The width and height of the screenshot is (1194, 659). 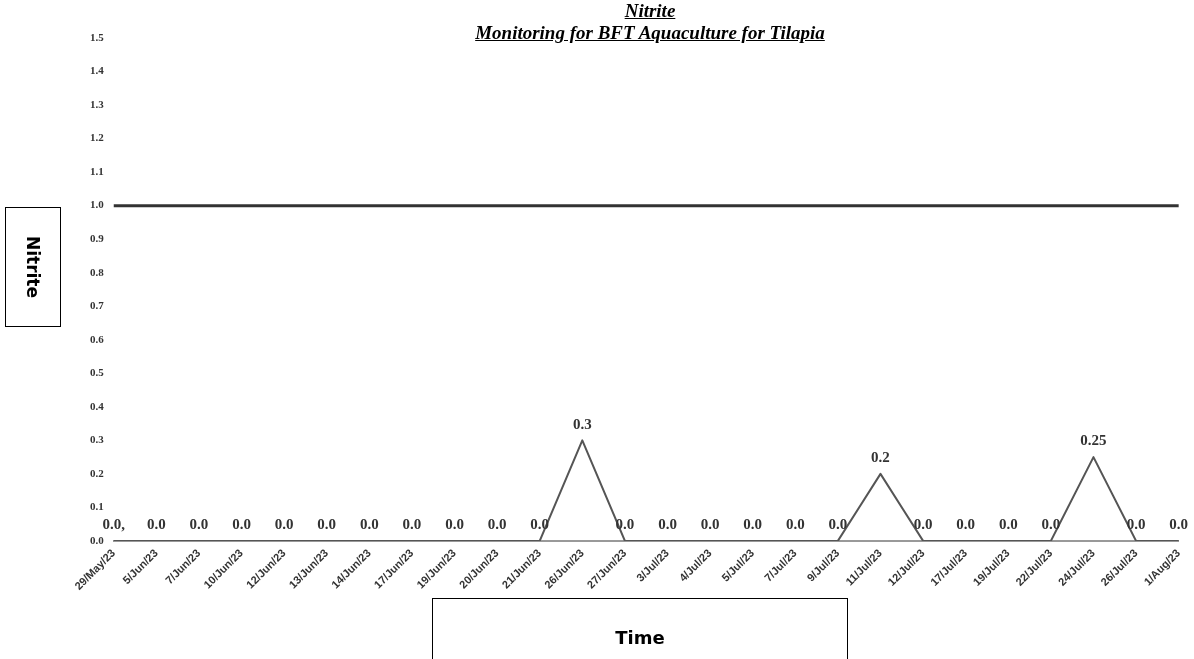 I want to click on y-tick-label: 0.3, so click(x=97, y=439).